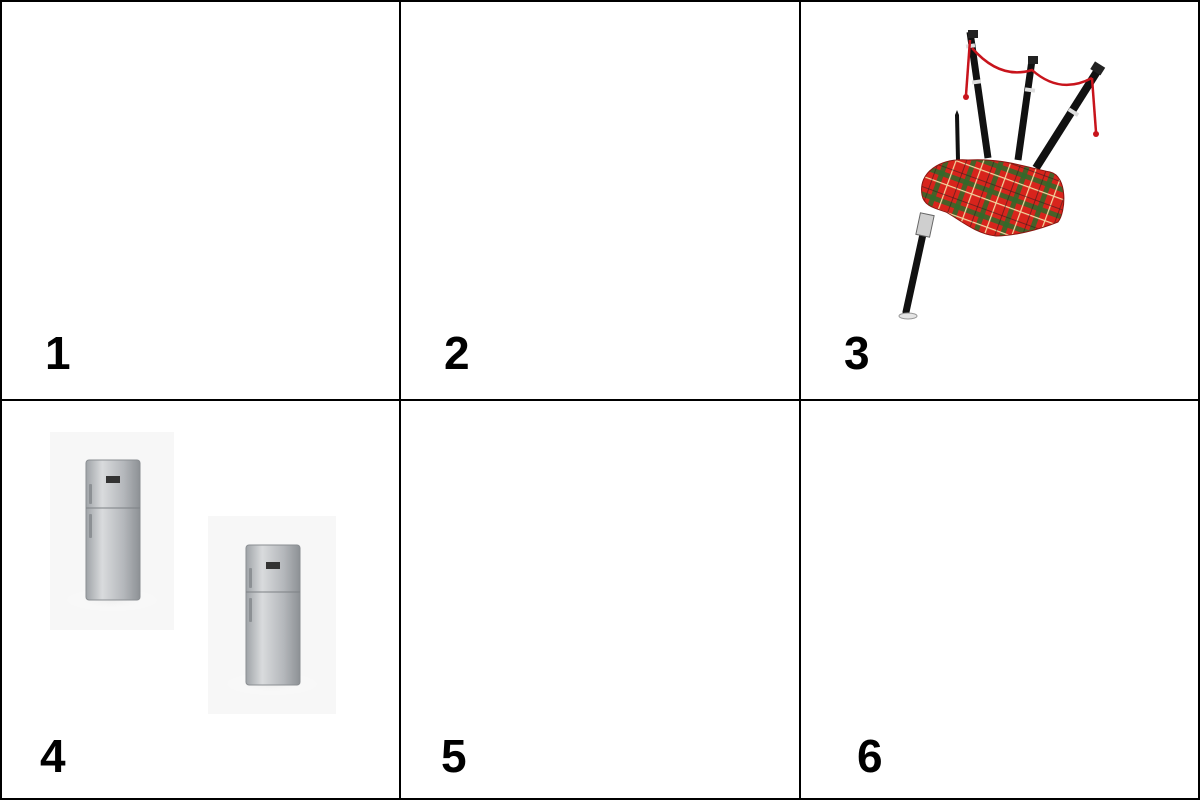 The image size is (1200, 800). What do you see at coordinates (957, 135) in the screenshot?
I see `blowpipe` at bounding box center [957, 135].